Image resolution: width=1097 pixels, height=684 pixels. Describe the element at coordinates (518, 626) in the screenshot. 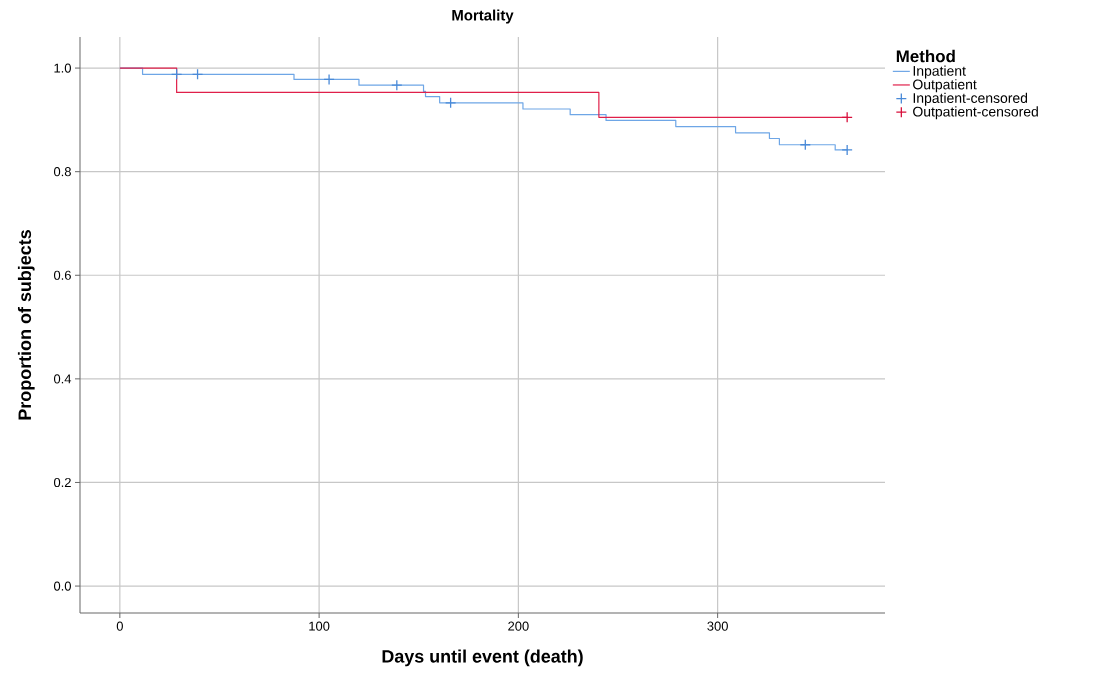

I see `x-tick-label: 200` at that location.